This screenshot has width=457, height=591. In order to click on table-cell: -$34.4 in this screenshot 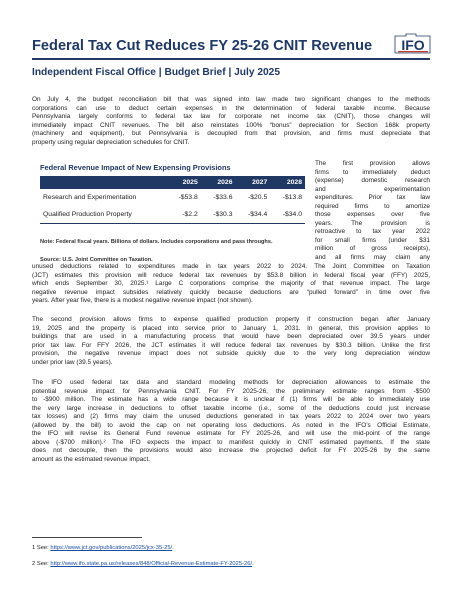, I will do `click(253, 215)`.